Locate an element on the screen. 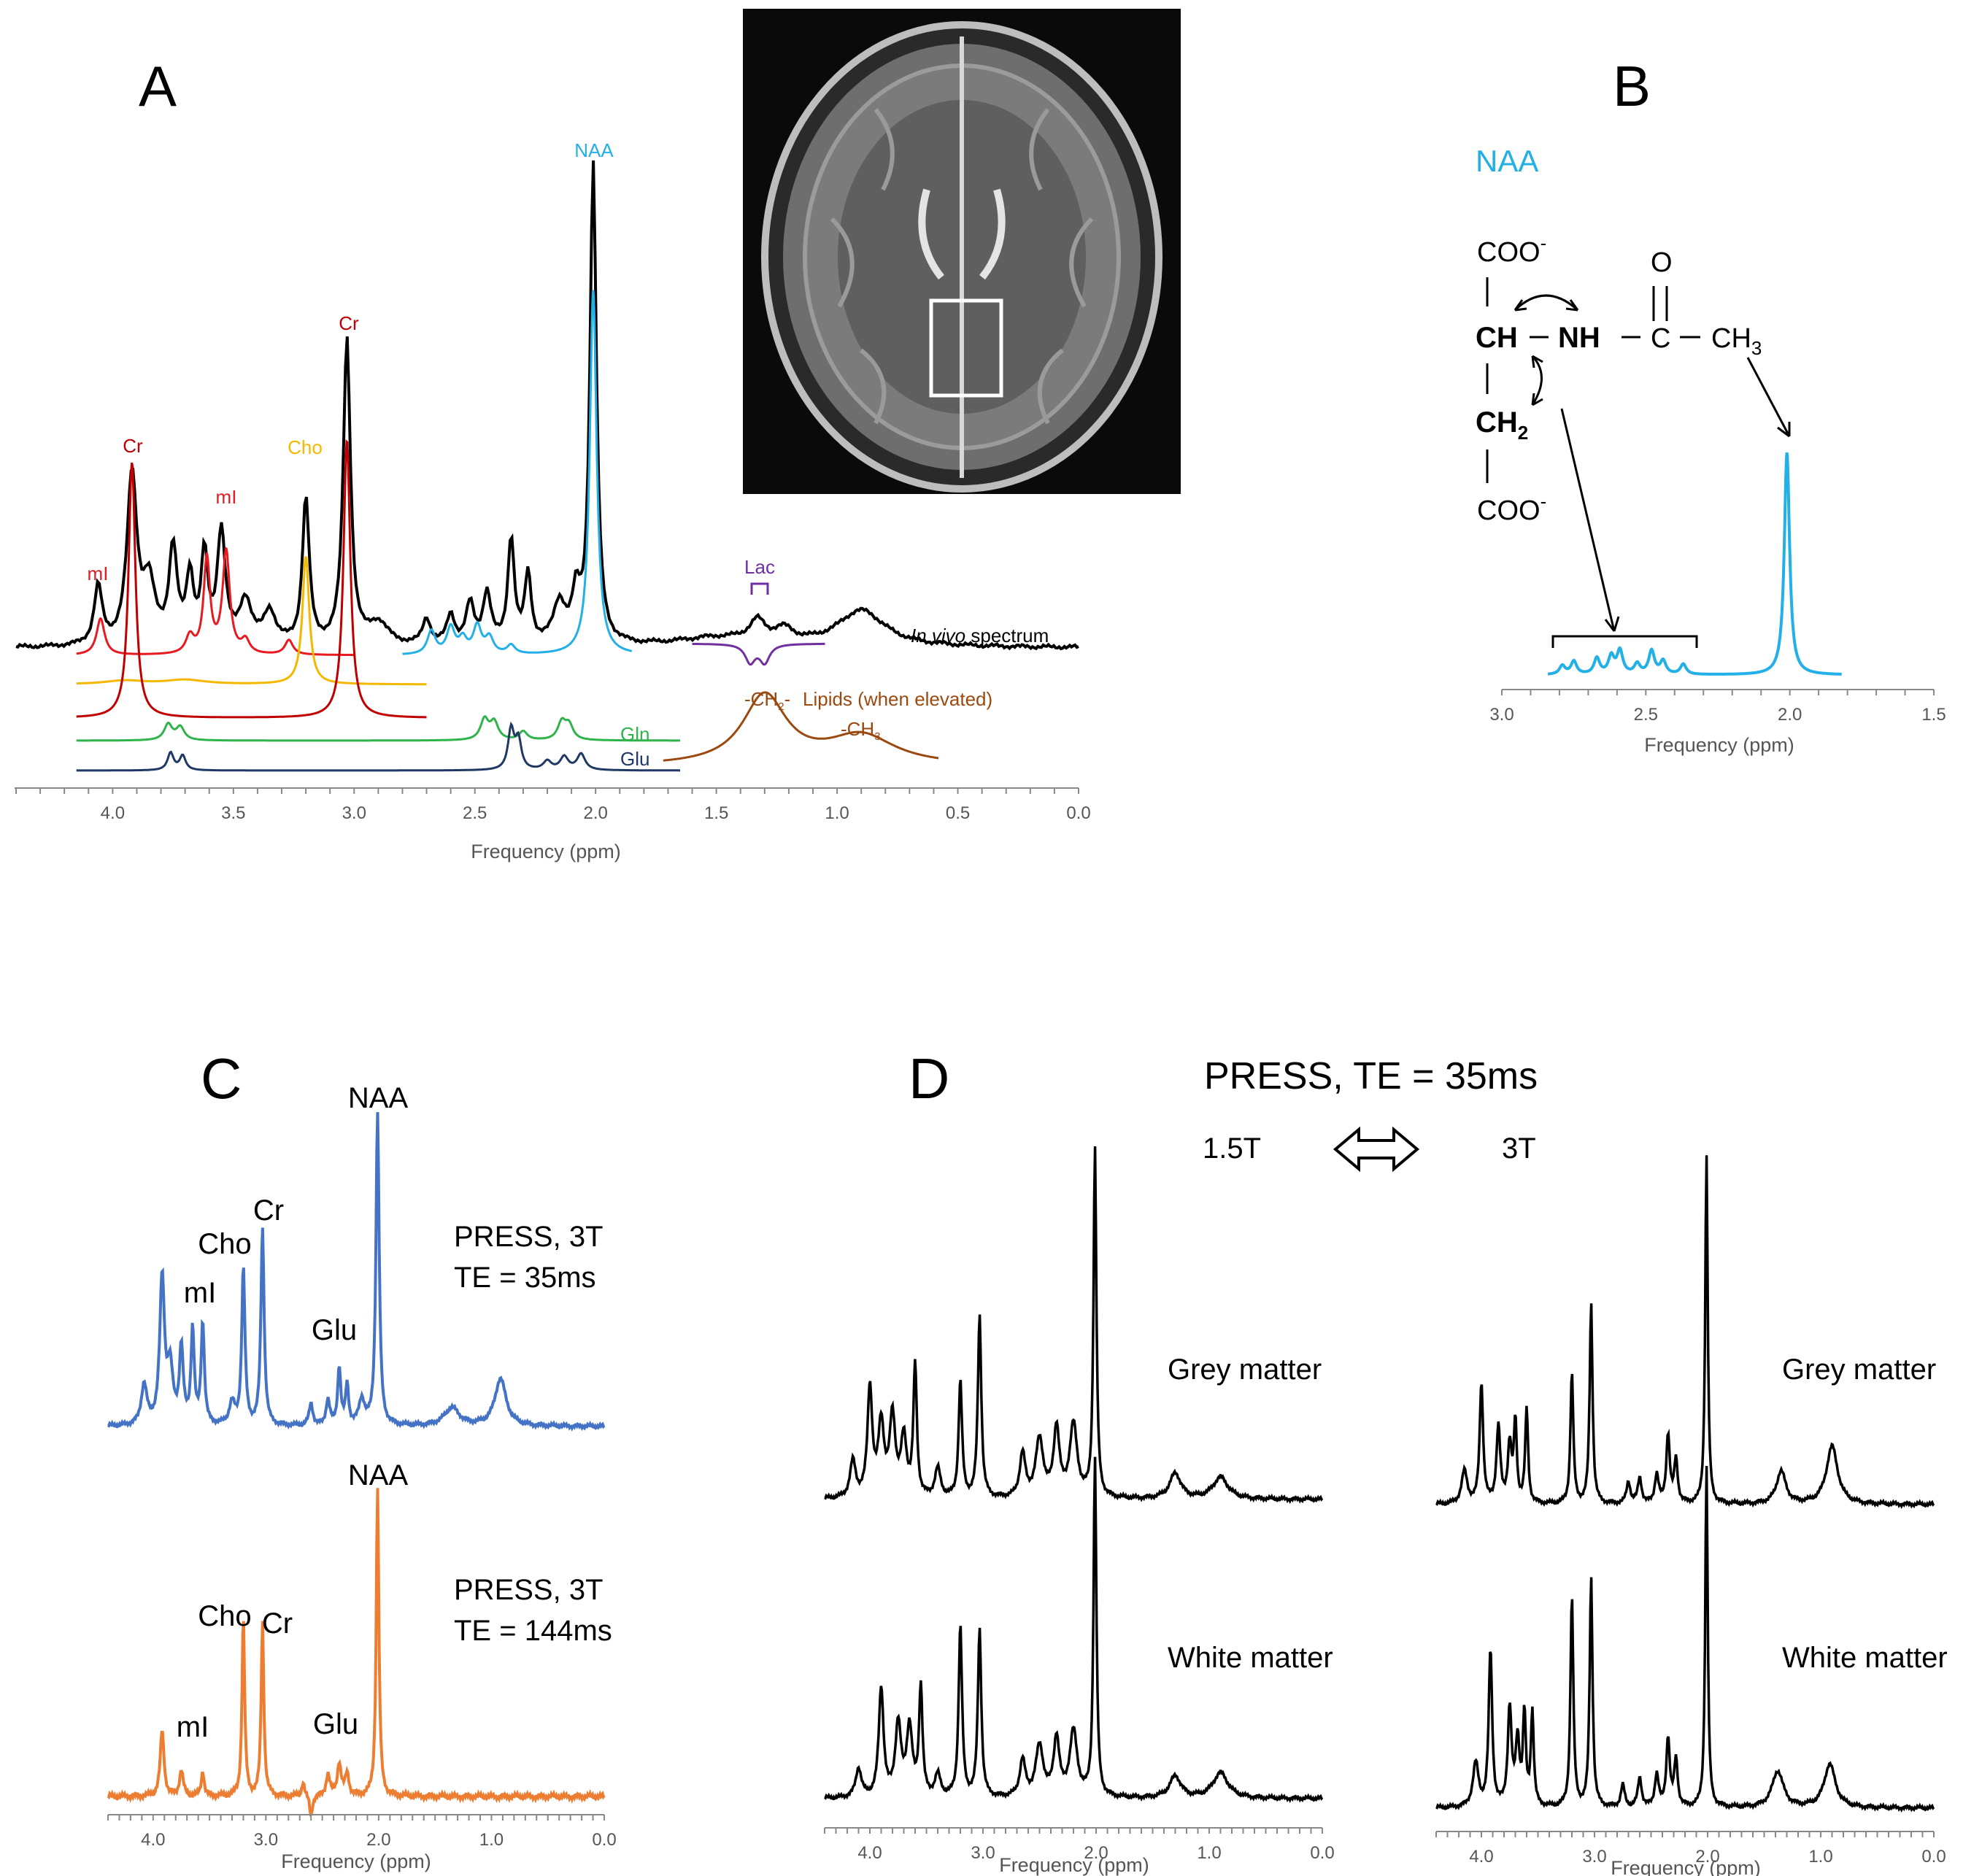 This screenshot has height=1876, width=1982. multiplet-bracket is located at coordinates (1625, 641).